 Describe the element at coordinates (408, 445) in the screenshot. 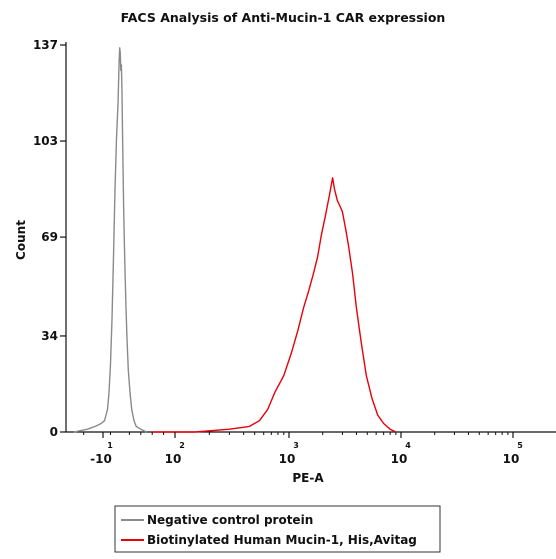

I see `x-tick-exponent: 4` at that location.